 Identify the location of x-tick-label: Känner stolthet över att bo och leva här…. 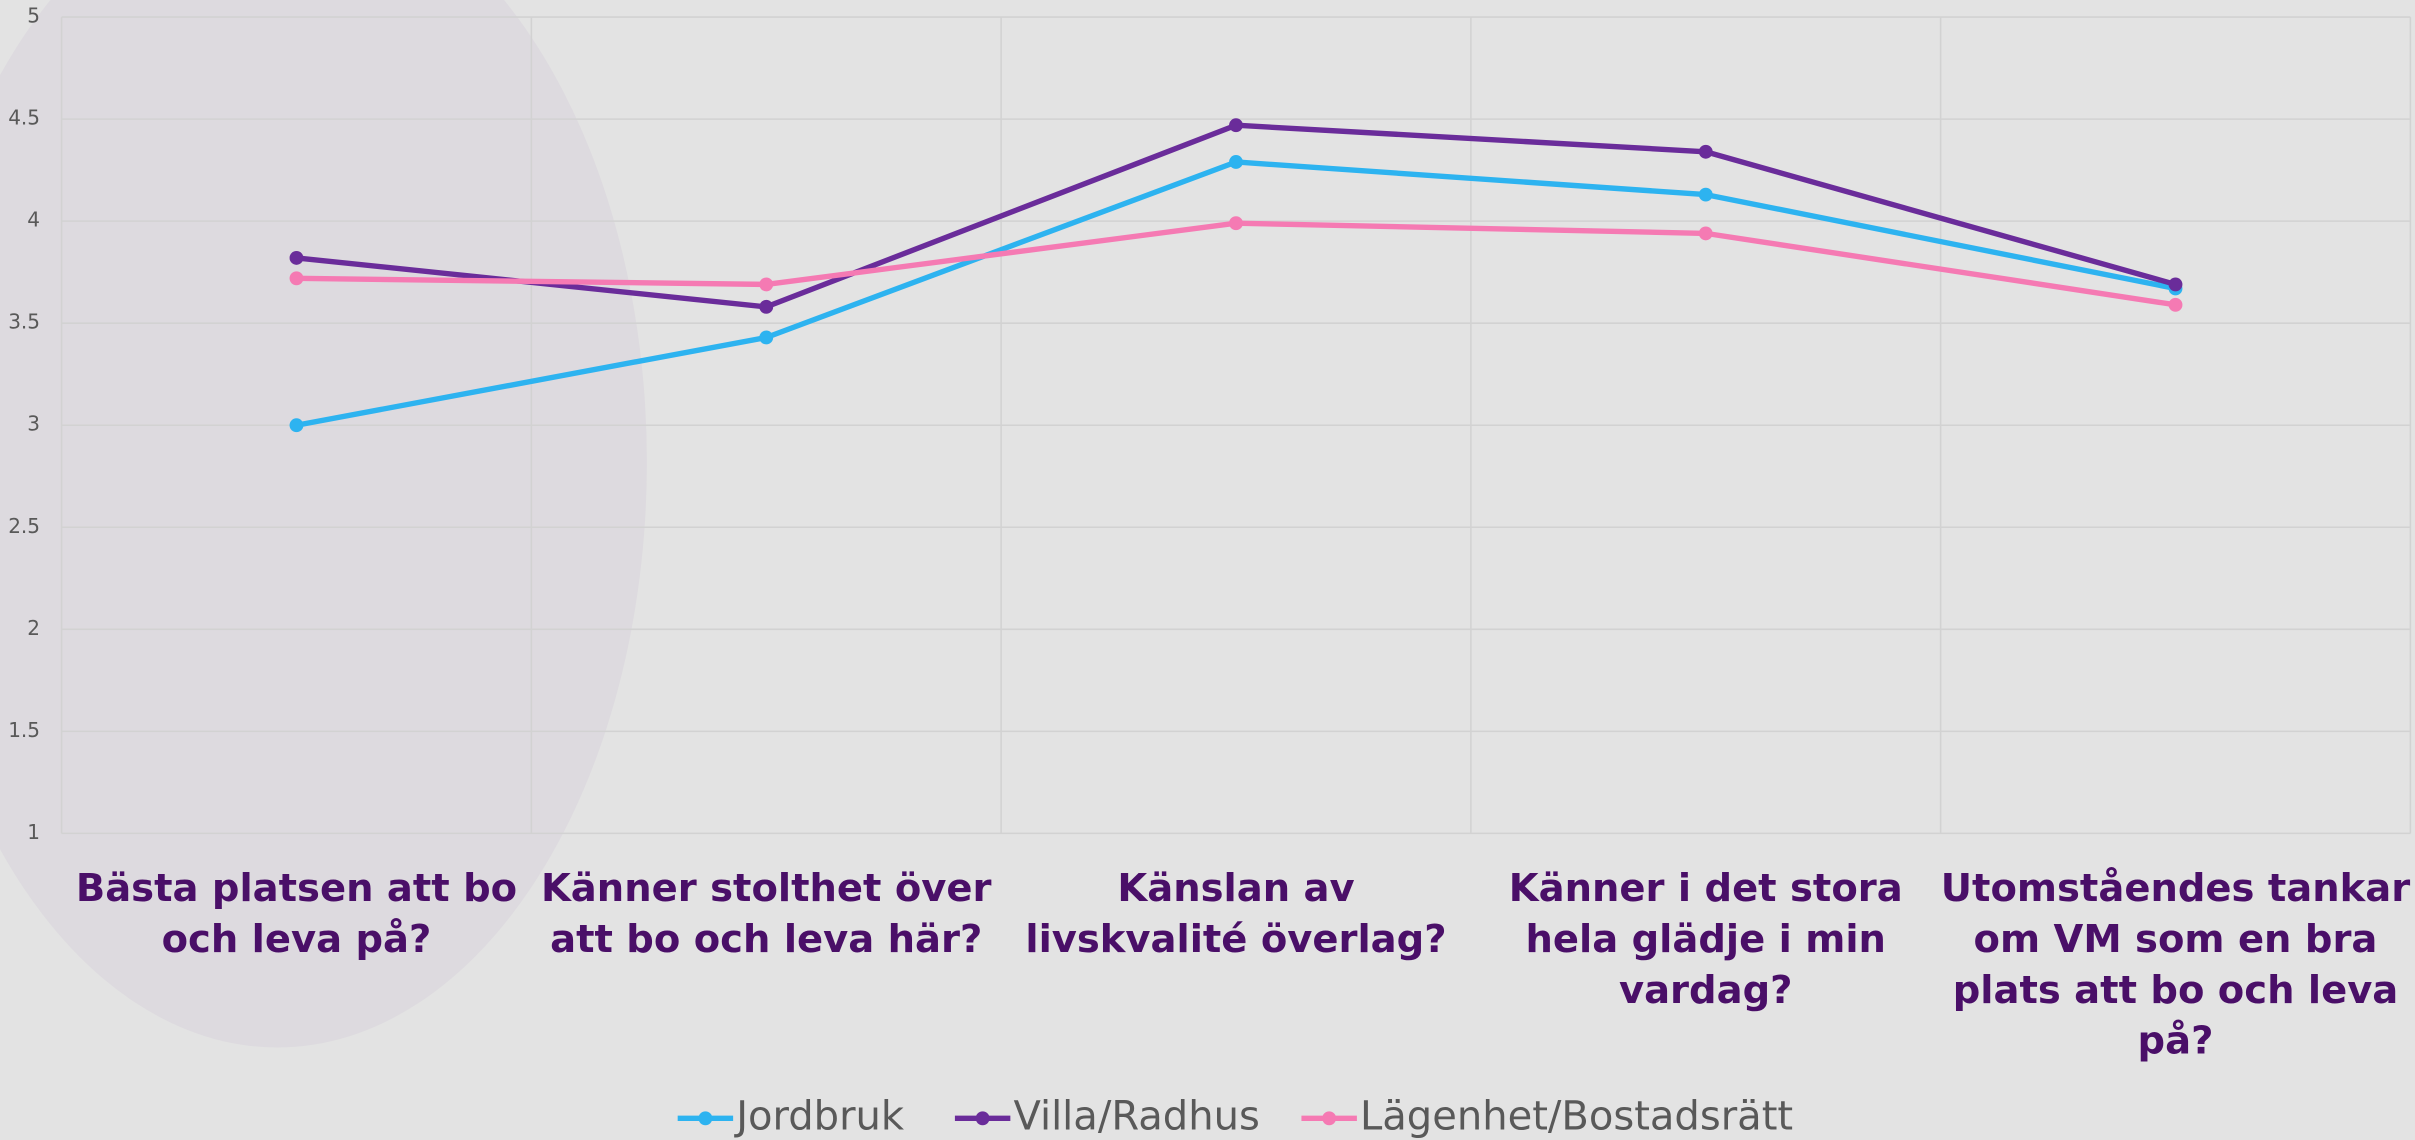
(766, 913).